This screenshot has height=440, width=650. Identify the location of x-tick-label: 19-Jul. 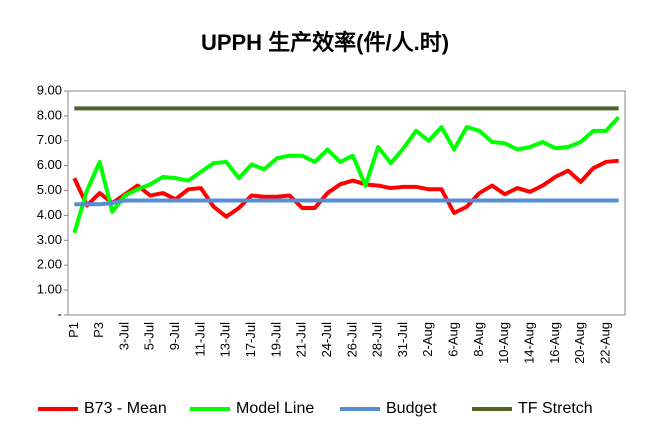
(275, 340).